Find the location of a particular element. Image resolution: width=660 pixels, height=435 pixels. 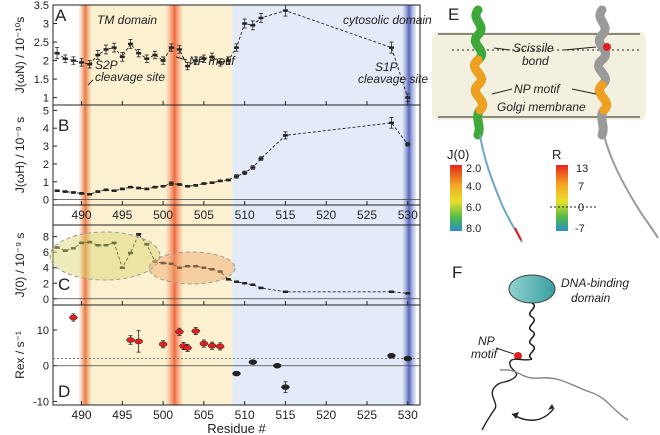

legend-j0-tick-3: 6.0 is located at coordinates (473, 208).